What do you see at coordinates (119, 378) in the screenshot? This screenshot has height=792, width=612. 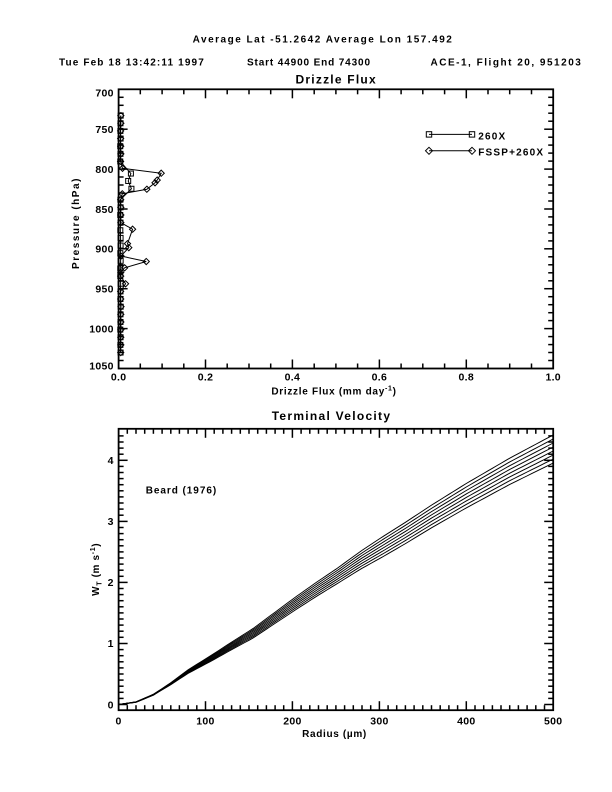 I see `svg-text: 0.0` at bounding box center [119, 378].